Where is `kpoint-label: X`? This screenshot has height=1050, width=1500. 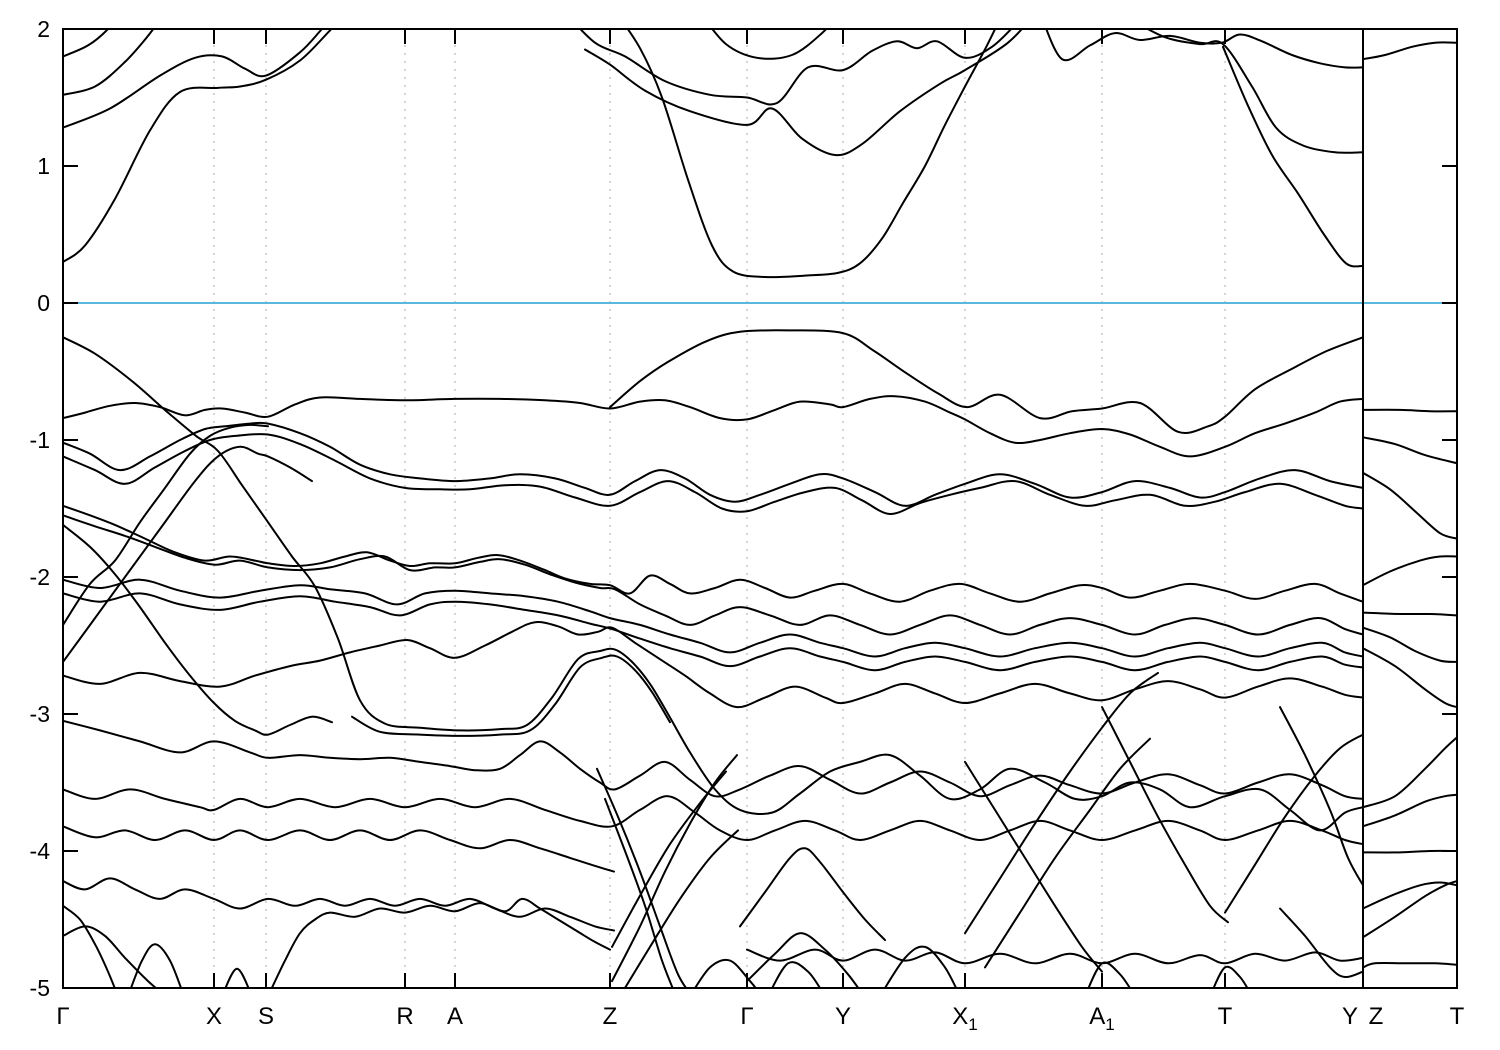 kpoint-label: X is located at coordinates (214, 1016).